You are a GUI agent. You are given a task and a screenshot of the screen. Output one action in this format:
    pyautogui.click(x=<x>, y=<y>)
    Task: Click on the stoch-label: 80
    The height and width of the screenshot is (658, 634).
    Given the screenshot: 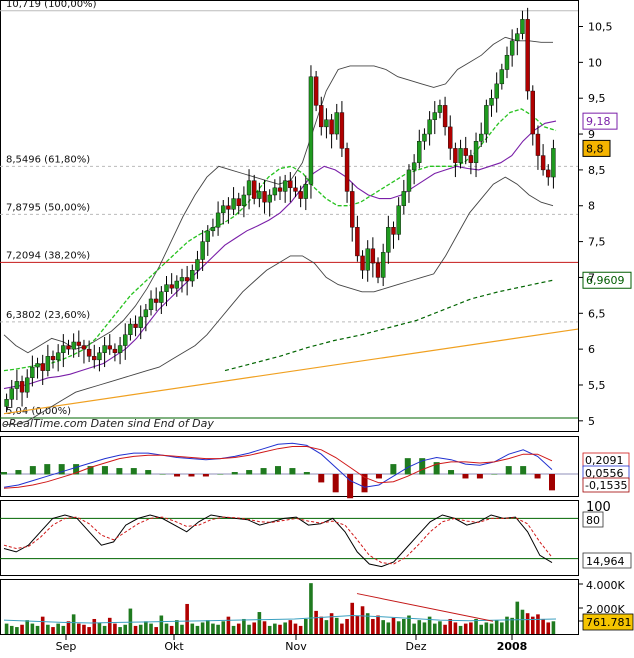 What is the action you would take?
    pyautogui.click(x=593, y=520)
    